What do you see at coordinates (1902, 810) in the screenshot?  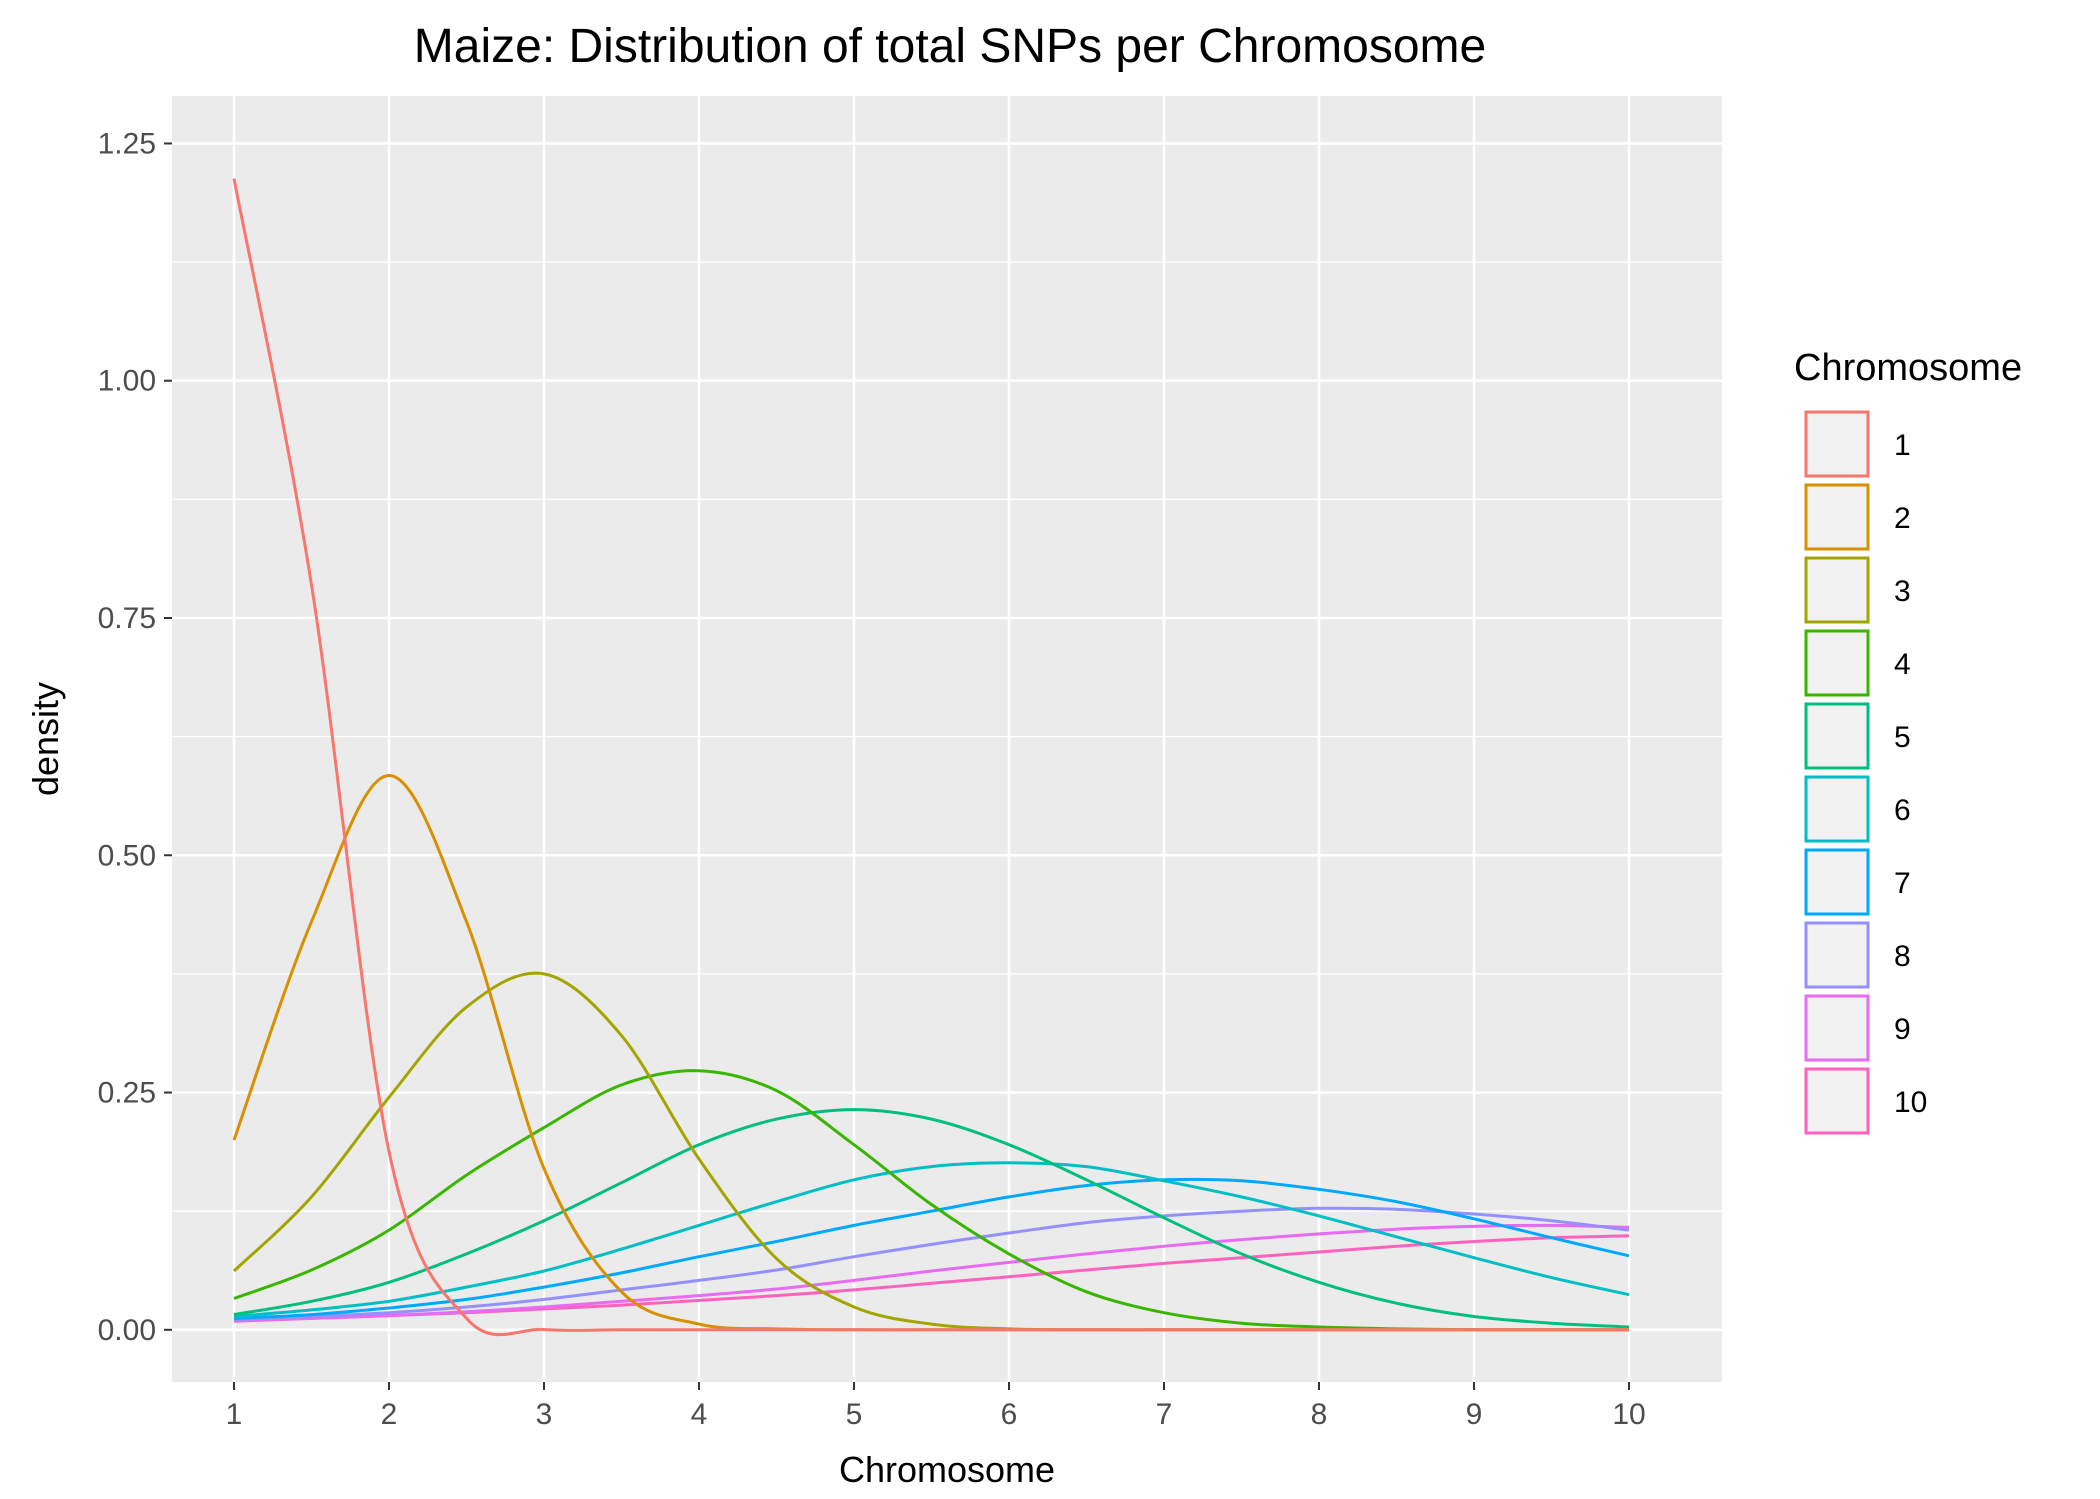 I see `legend-label-6: 6` at bounding box center [1902, 810].